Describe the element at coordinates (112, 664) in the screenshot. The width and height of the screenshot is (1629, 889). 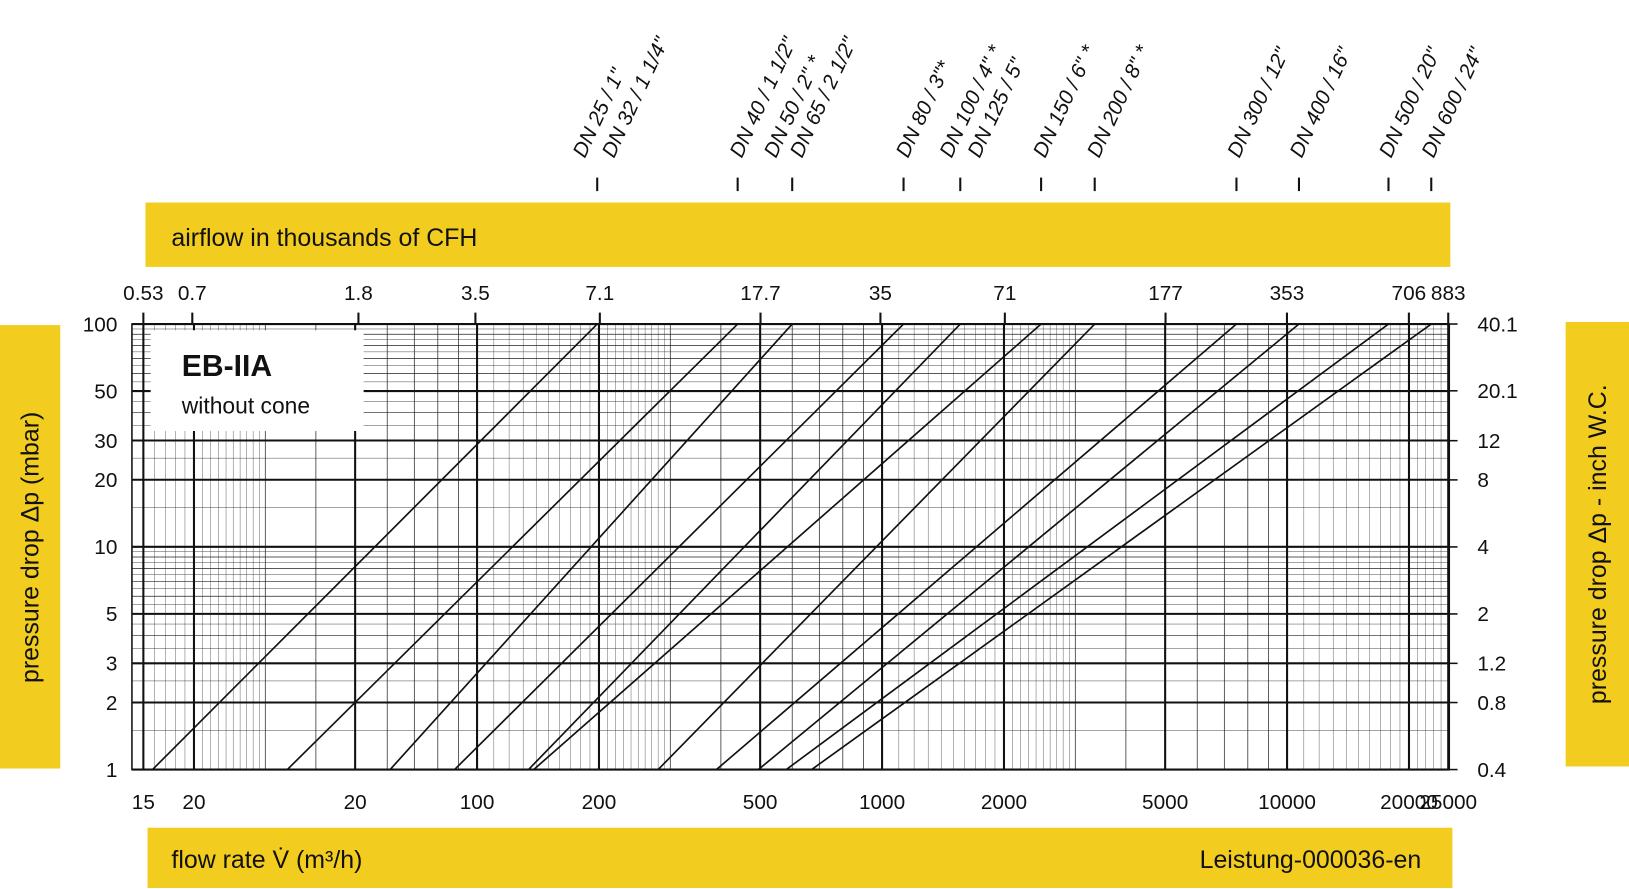
I see `y-tick-label: 3` at that location.